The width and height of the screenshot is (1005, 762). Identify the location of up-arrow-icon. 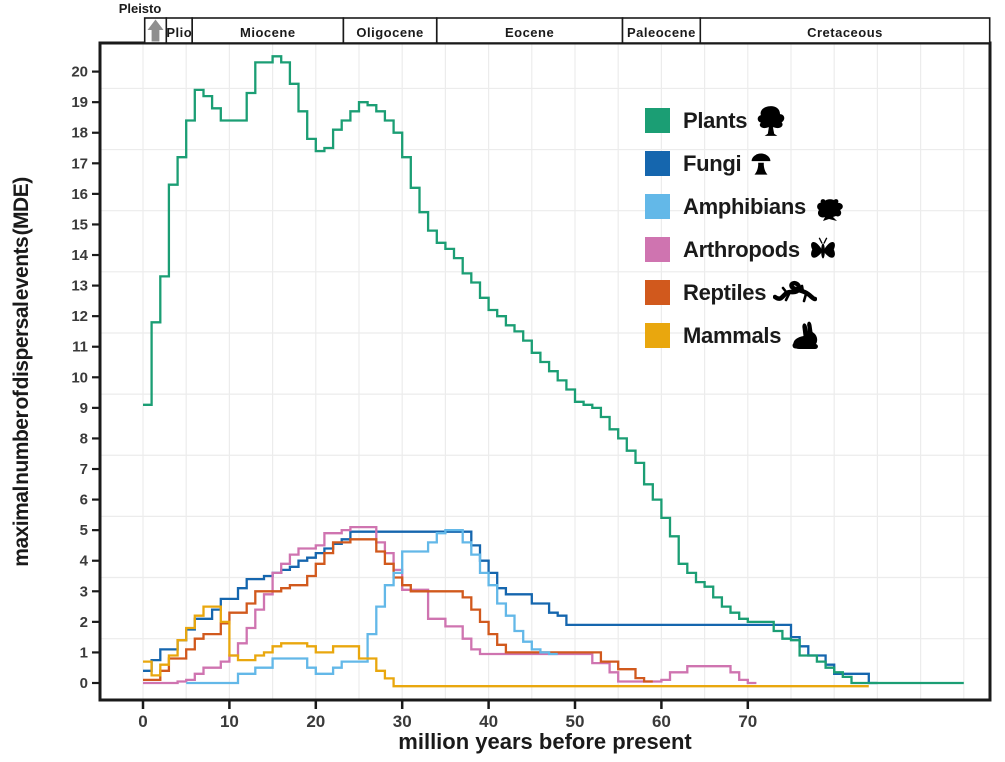
(155, 30).